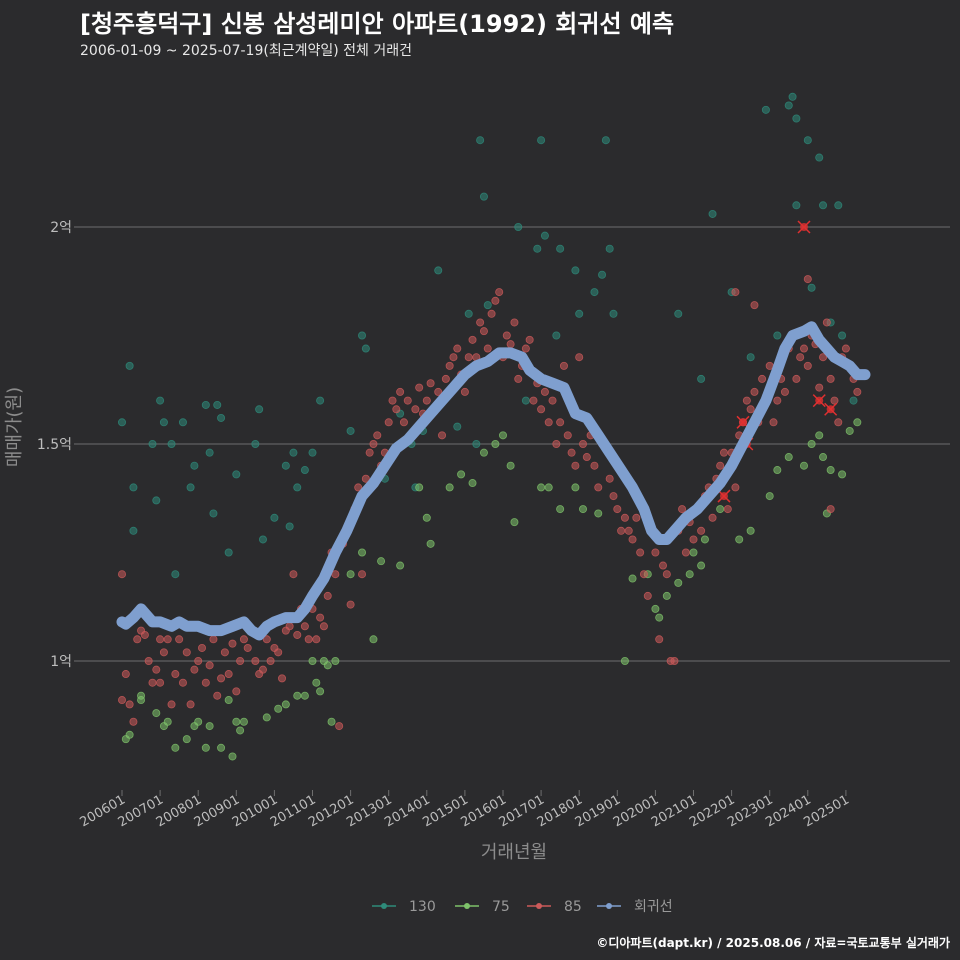  I want to click on page-subtitle: 2006-01-09 ~ 2025-07-19(최근계약일) 전체 거래건, so click(246, 51).